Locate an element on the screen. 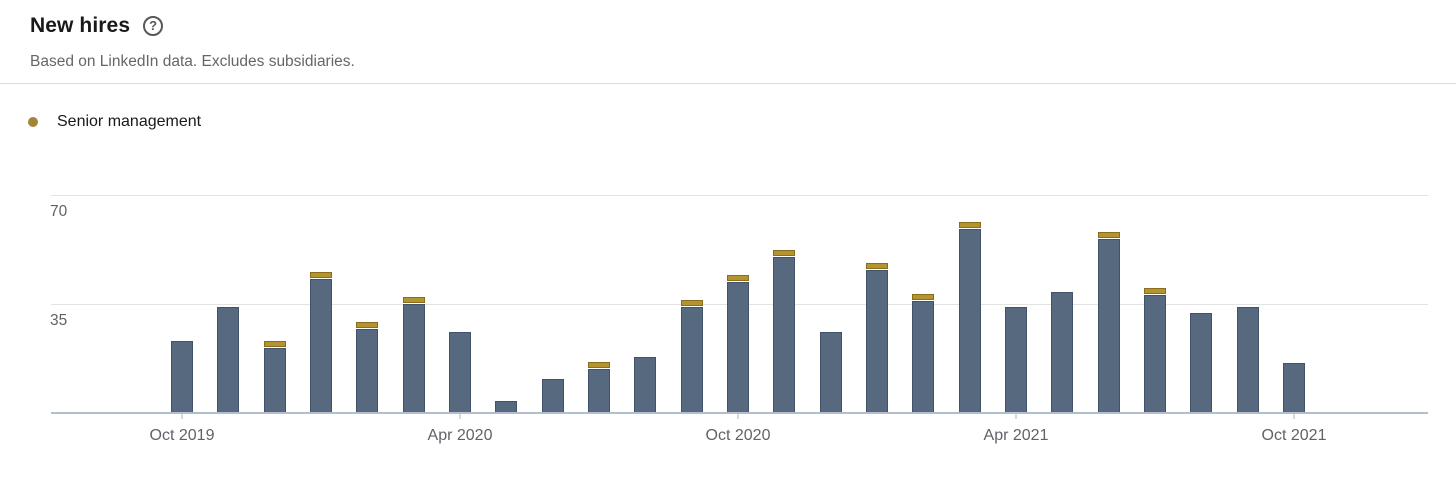  x-axis-label: Oct 2019 is located at coordinates (182, 435).